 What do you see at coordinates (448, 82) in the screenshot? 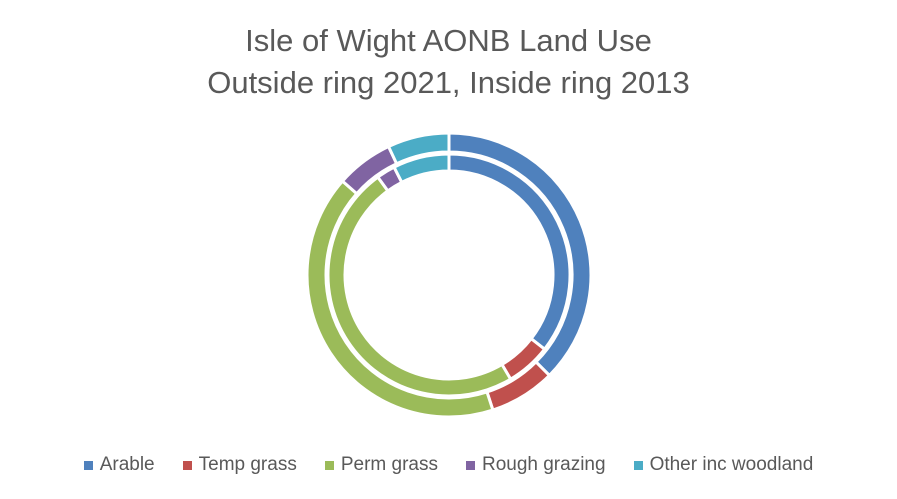
I see `chart-subtitle: Outside ring 2021, Inside ring 2013` at bounding box center [448, 82].